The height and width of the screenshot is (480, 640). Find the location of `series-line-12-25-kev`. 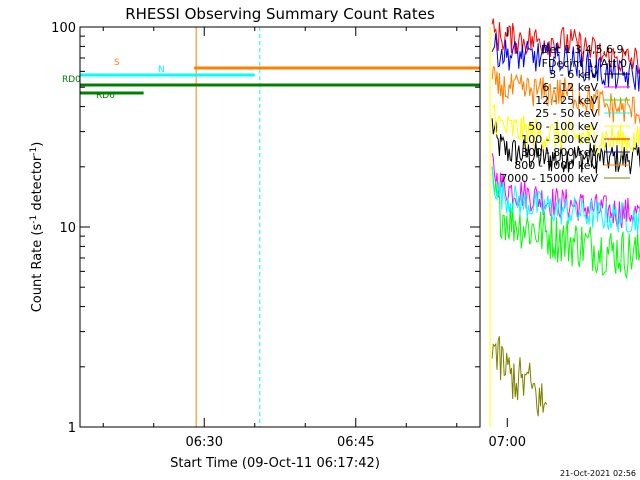

series-line-12-25-kev is located at coordinates (565, 223).